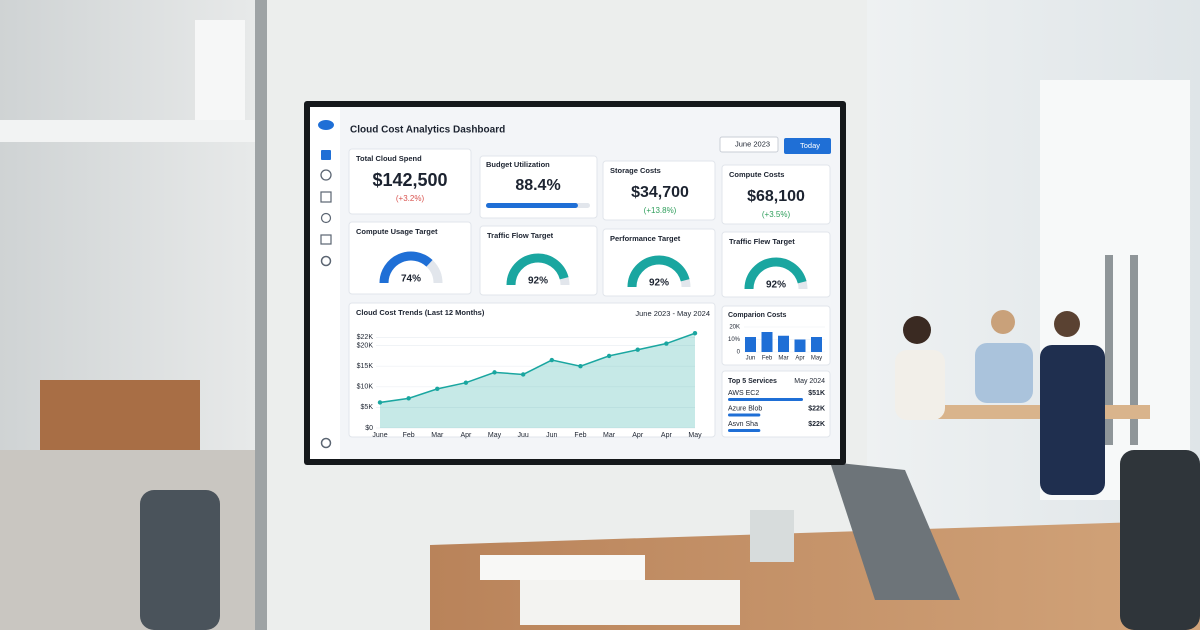  What do you see at coordinates (325, 283) in the screenshot?
I see `sidebar` at bounding box center [325, 283].